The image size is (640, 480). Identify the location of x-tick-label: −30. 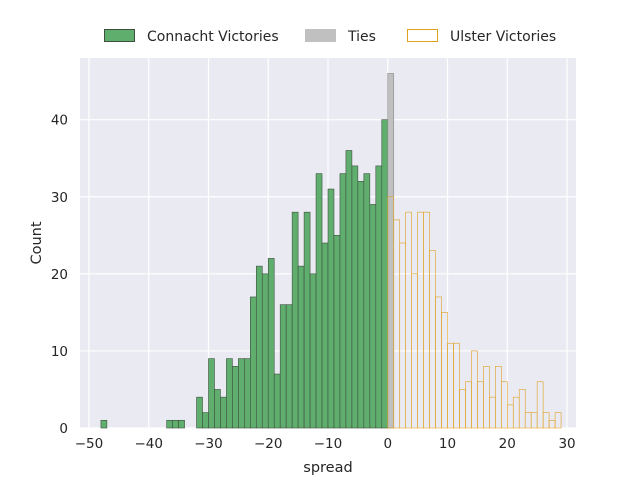
(208, 444).